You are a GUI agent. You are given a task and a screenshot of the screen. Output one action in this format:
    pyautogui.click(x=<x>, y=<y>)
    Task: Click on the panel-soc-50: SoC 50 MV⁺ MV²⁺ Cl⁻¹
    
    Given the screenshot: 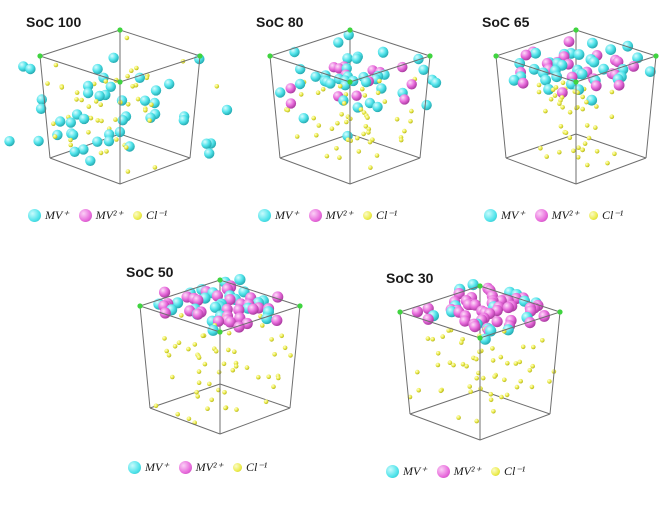 What is the action you would take?
    pyautogui.click(x=220, y=382)
    